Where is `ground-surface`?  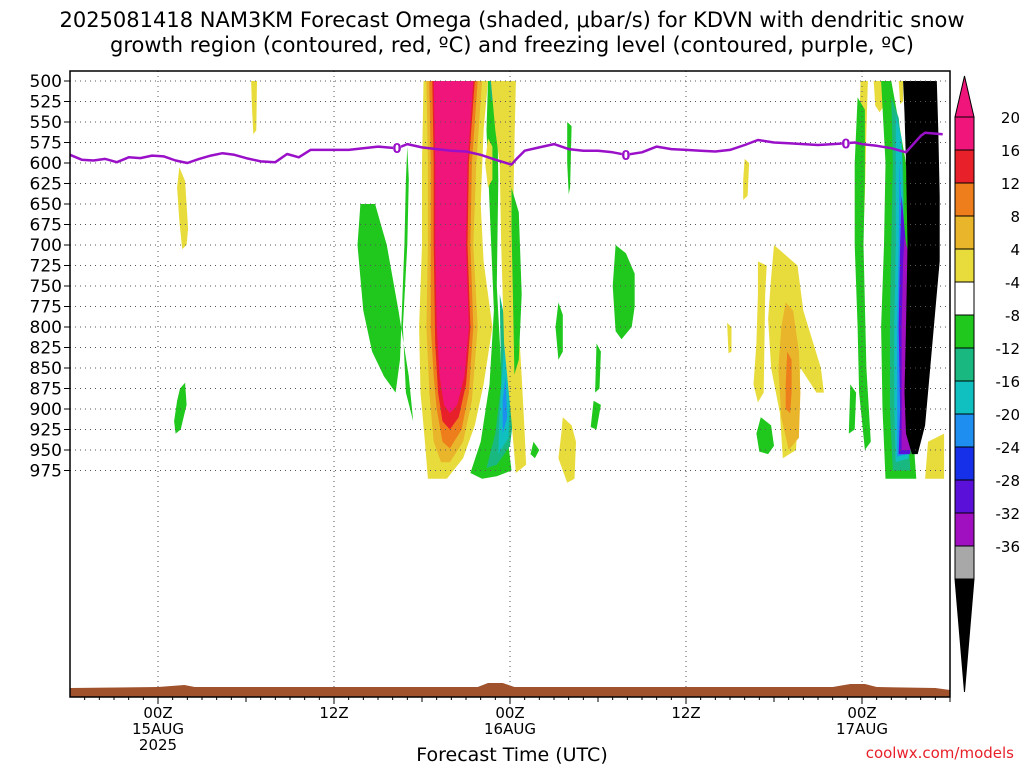 ground-surface is located at coordinates (510, 690).